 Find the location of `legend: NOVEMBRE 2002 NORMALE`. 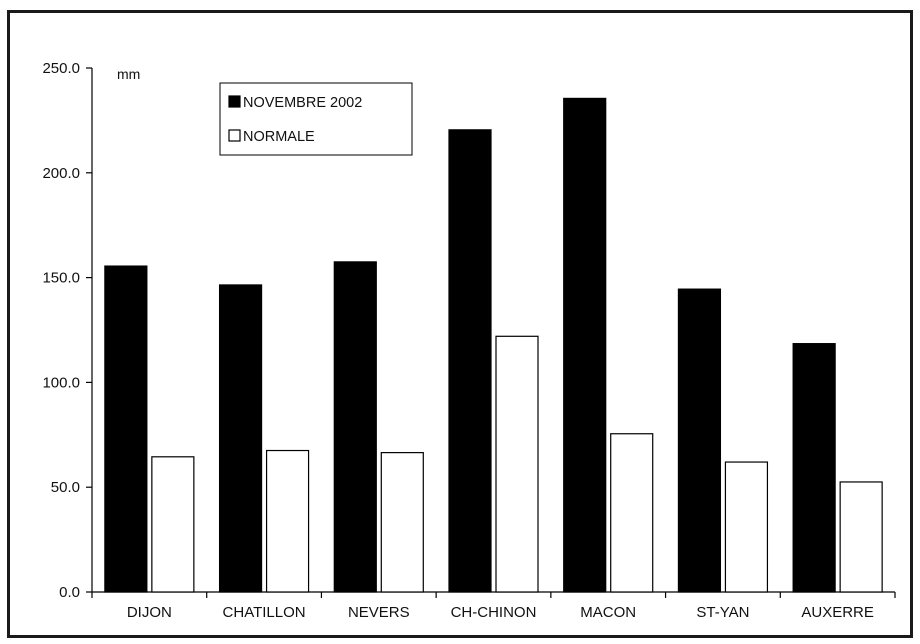

legend: NOVEMBRE 2002 NORMALE is located at coordinates (316, 119).